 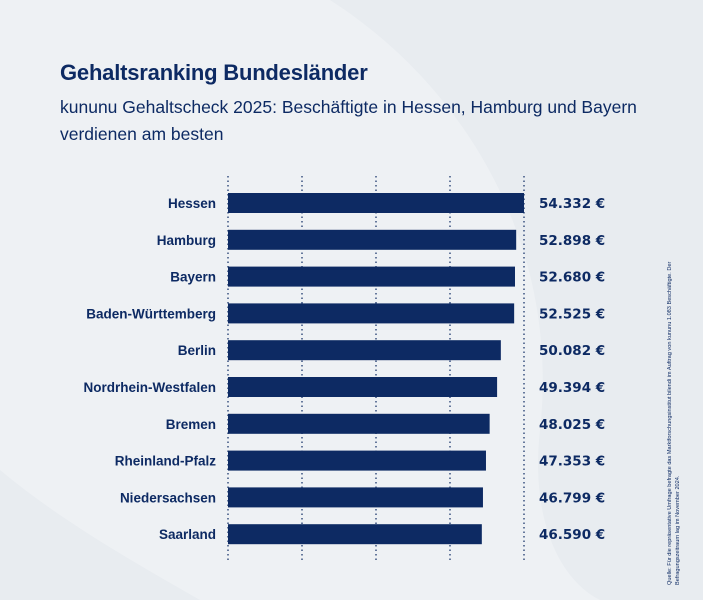 I want to click on value-label: 46.799 €, so click(x=572, y=498).